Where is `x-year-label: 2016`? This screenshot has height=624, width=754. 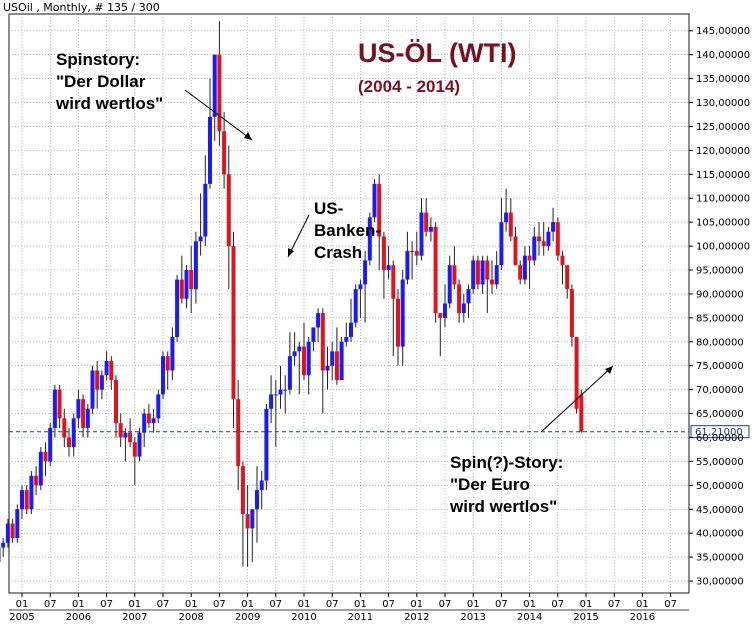 x-year-label: 2016 is located at coordinates (642, 617).